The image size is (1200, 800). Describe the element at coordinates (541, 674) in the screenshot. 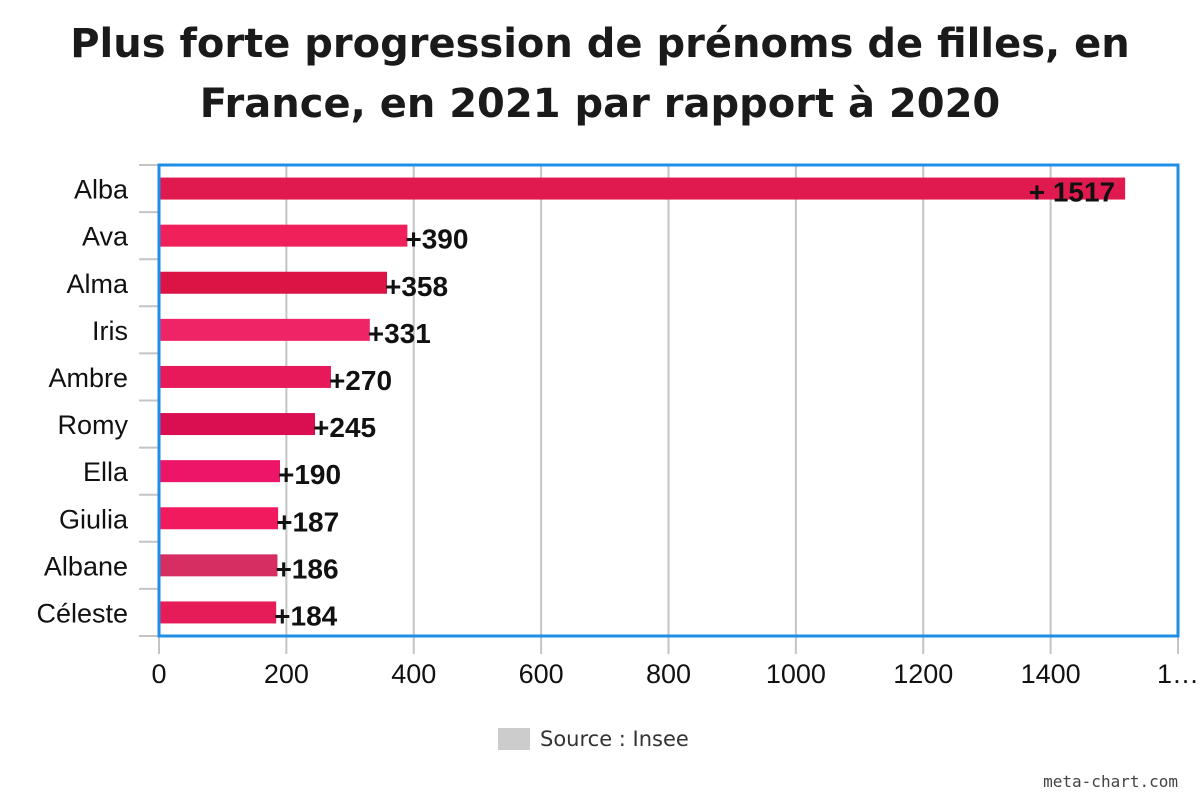

I see `x-tick-label: 600` at that location.